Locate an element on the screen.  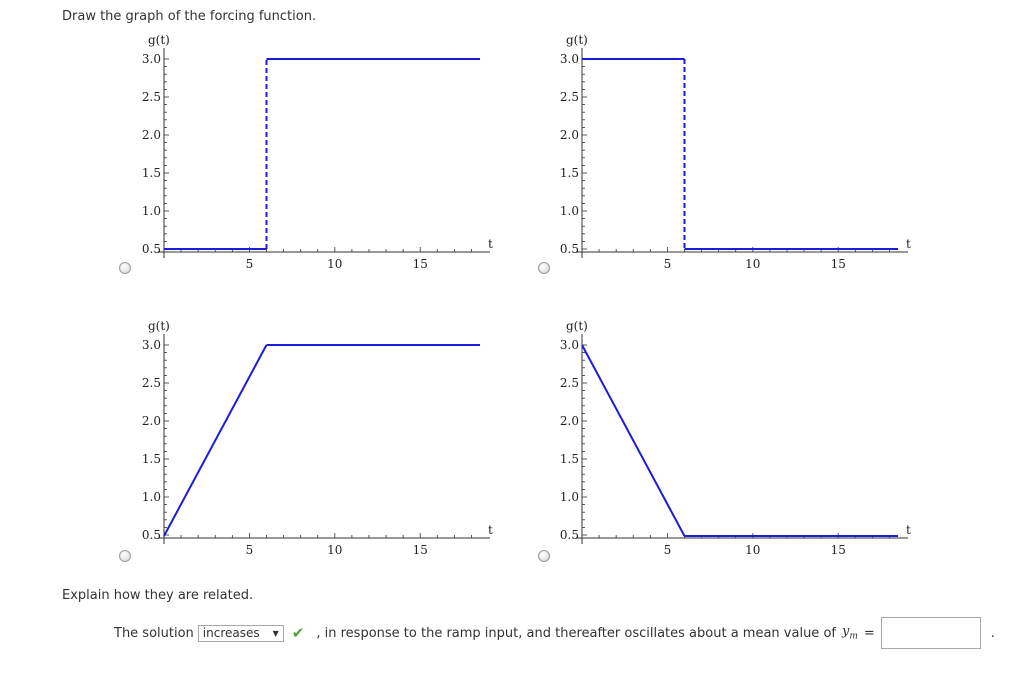
question-prompt: Draw the graph of the forcing function. is located at coordinates (189, 16).